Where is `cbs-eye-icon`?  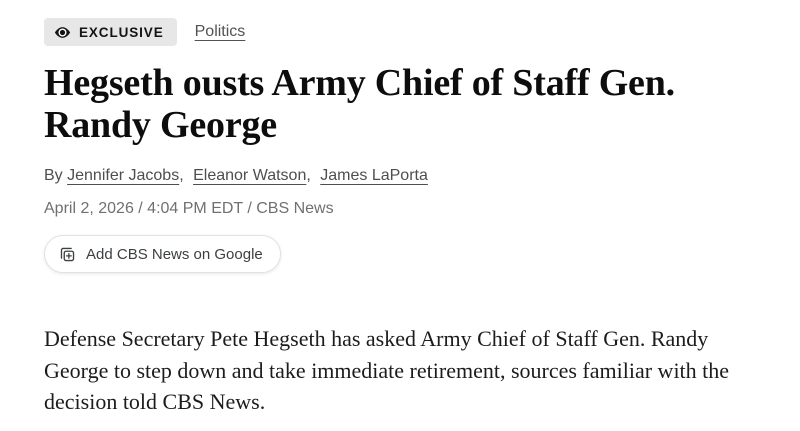
cbs-eye-icon is located at coordinates (62, 32).